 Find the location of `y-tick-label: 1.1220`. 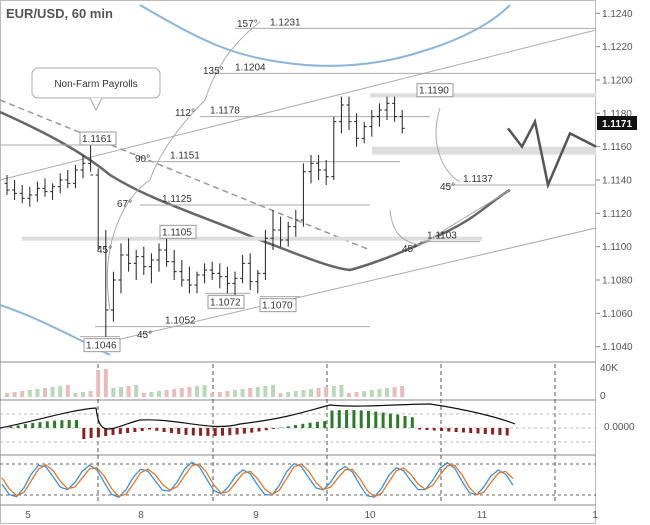

y-tick-label: 1.1220 is located at coordinates (617, 47).